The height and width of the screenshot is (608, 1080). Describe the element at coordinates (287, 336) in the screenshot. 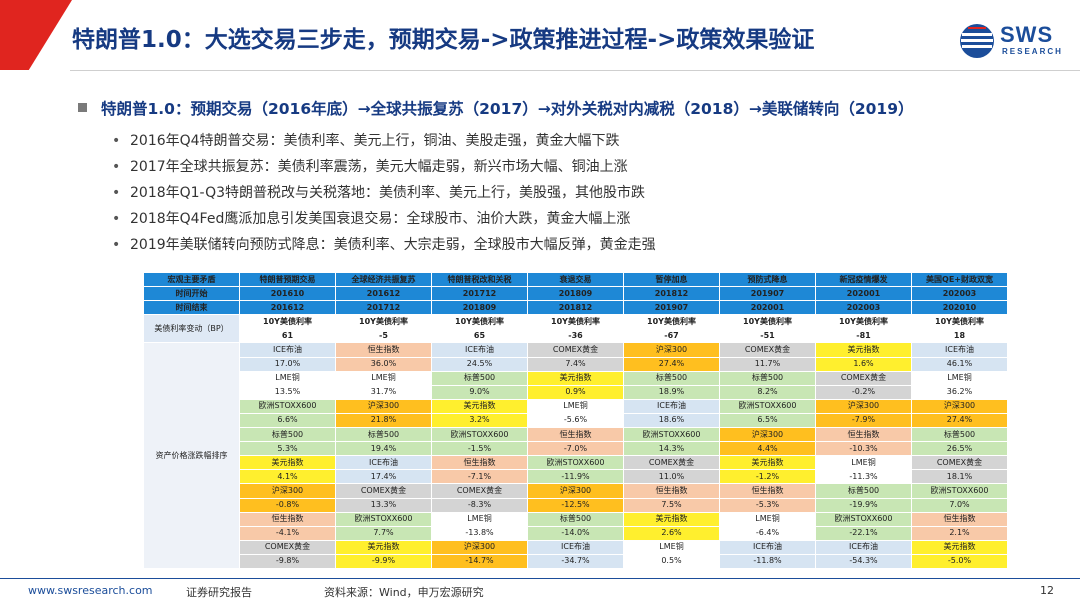

I see `rate-value-cell: 61` at that location.